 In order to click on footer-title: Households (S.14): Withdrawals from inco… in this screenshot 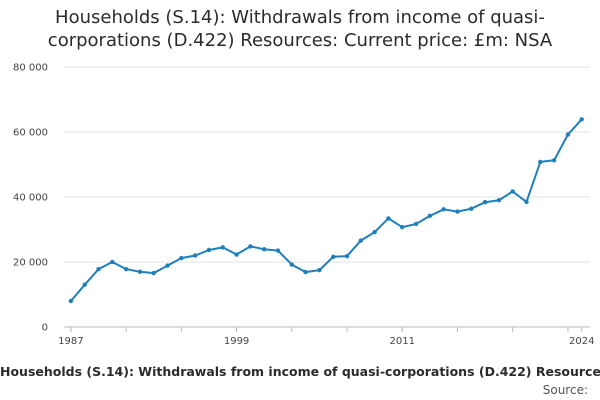, I will do `click(300, 371)`.